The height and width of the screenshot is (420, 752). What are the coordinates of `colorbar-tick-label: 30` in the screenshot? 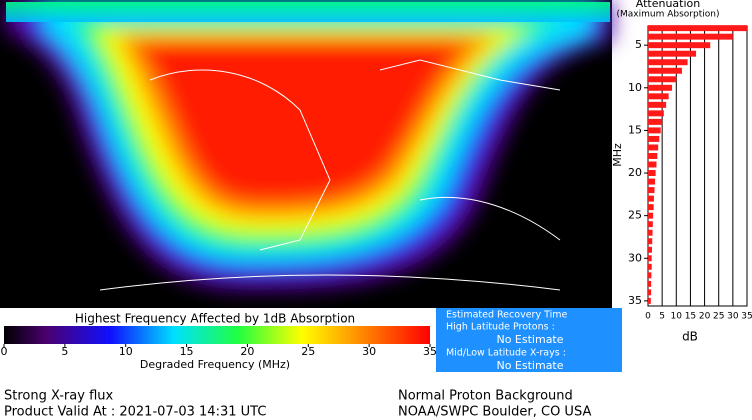 It's located at (369, 351).